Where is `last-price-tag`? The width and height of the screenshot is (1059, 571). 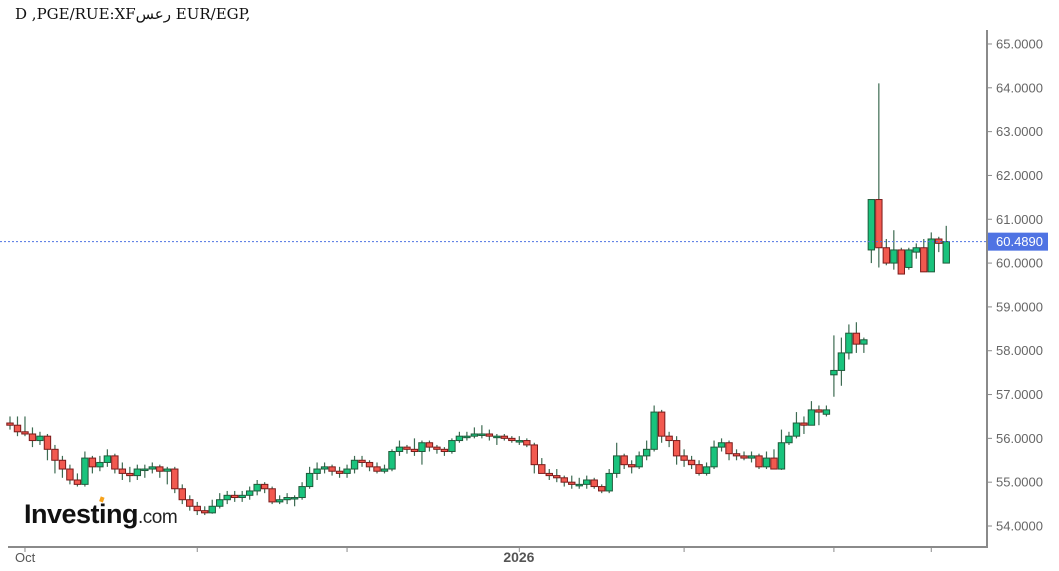
last-price-tag is located at coordinates (1018, 241).